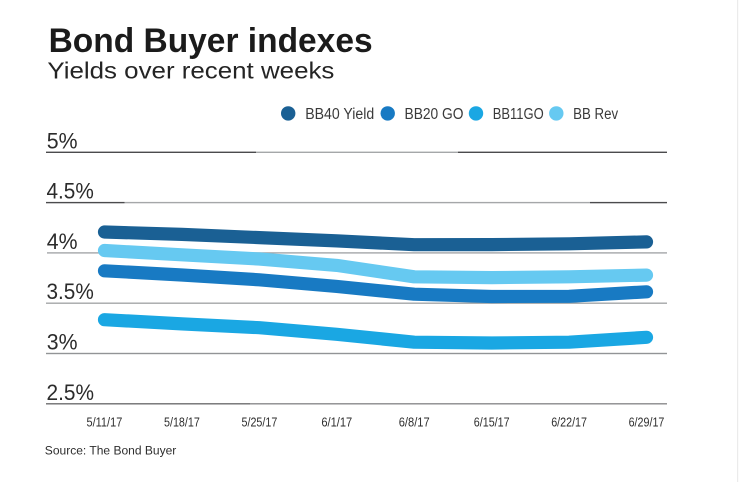  I want to click on svg-text: BB11GO, so click(518, 114).